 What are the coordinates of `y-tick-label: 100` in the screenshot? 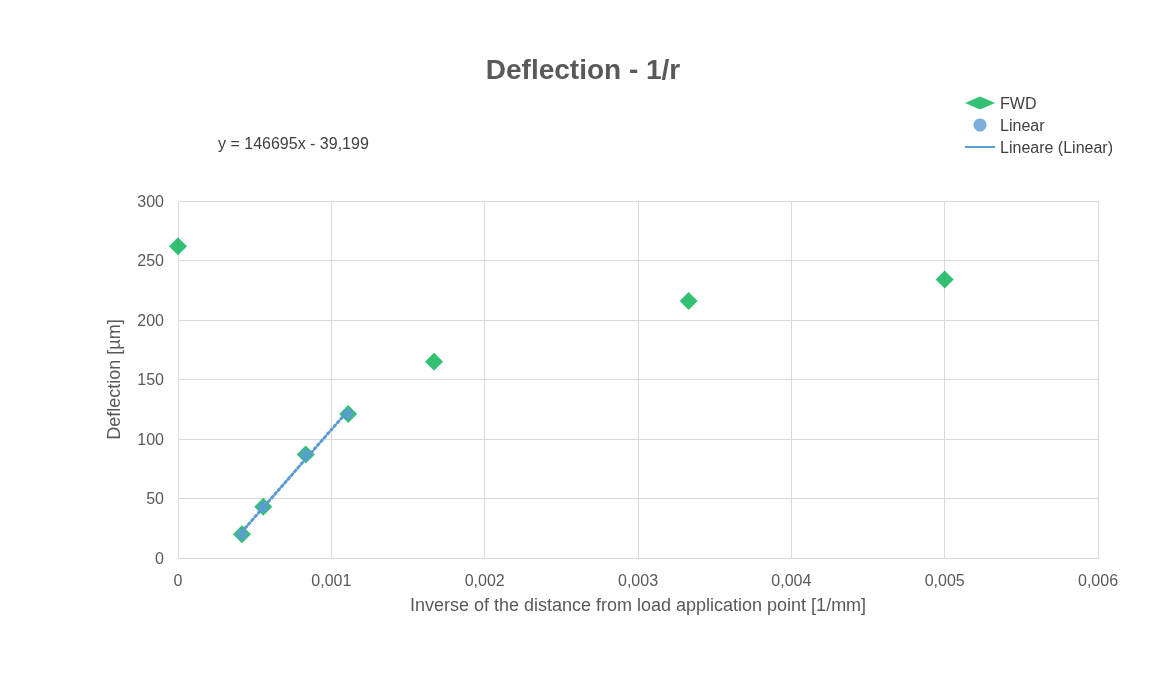 It's located at (151, 439).